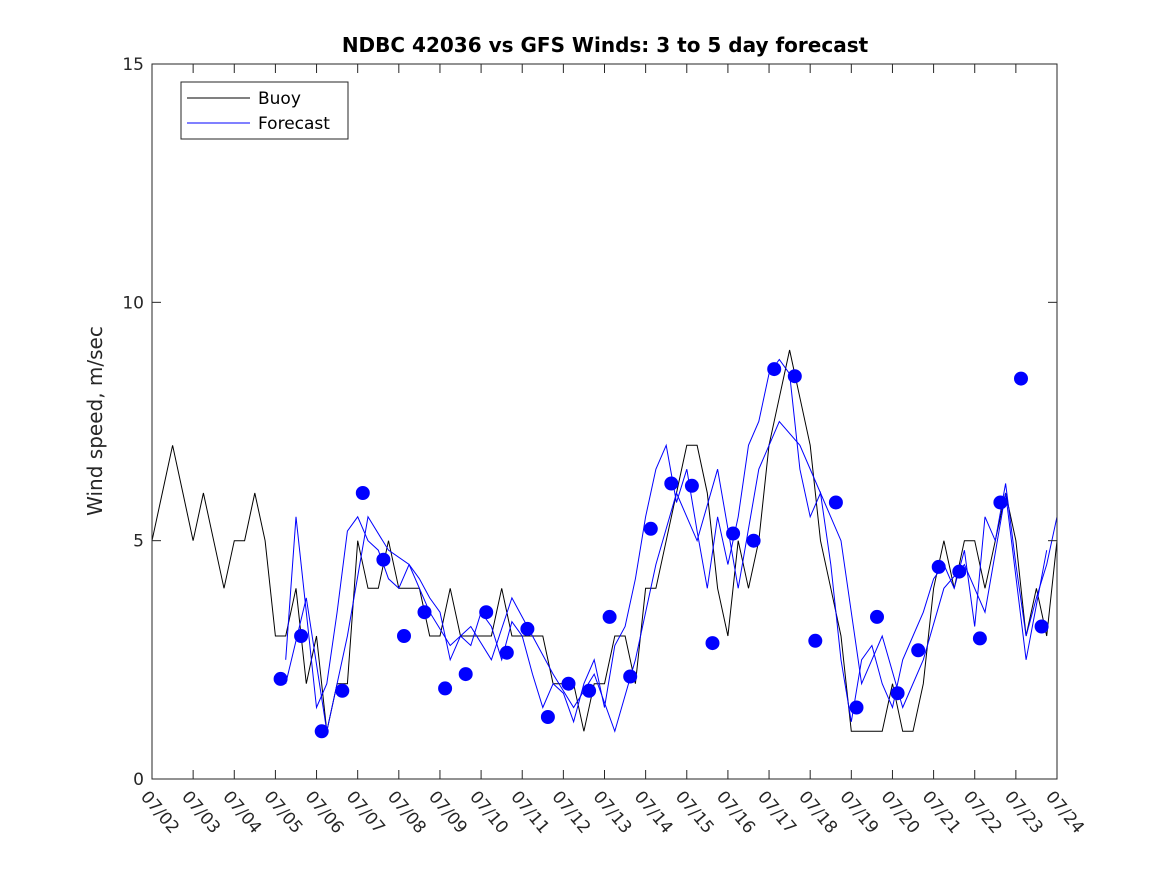 The image size is (1167, 875). I want to click on y-axis-label: Wind speed, m/sec, so click(95, 421).